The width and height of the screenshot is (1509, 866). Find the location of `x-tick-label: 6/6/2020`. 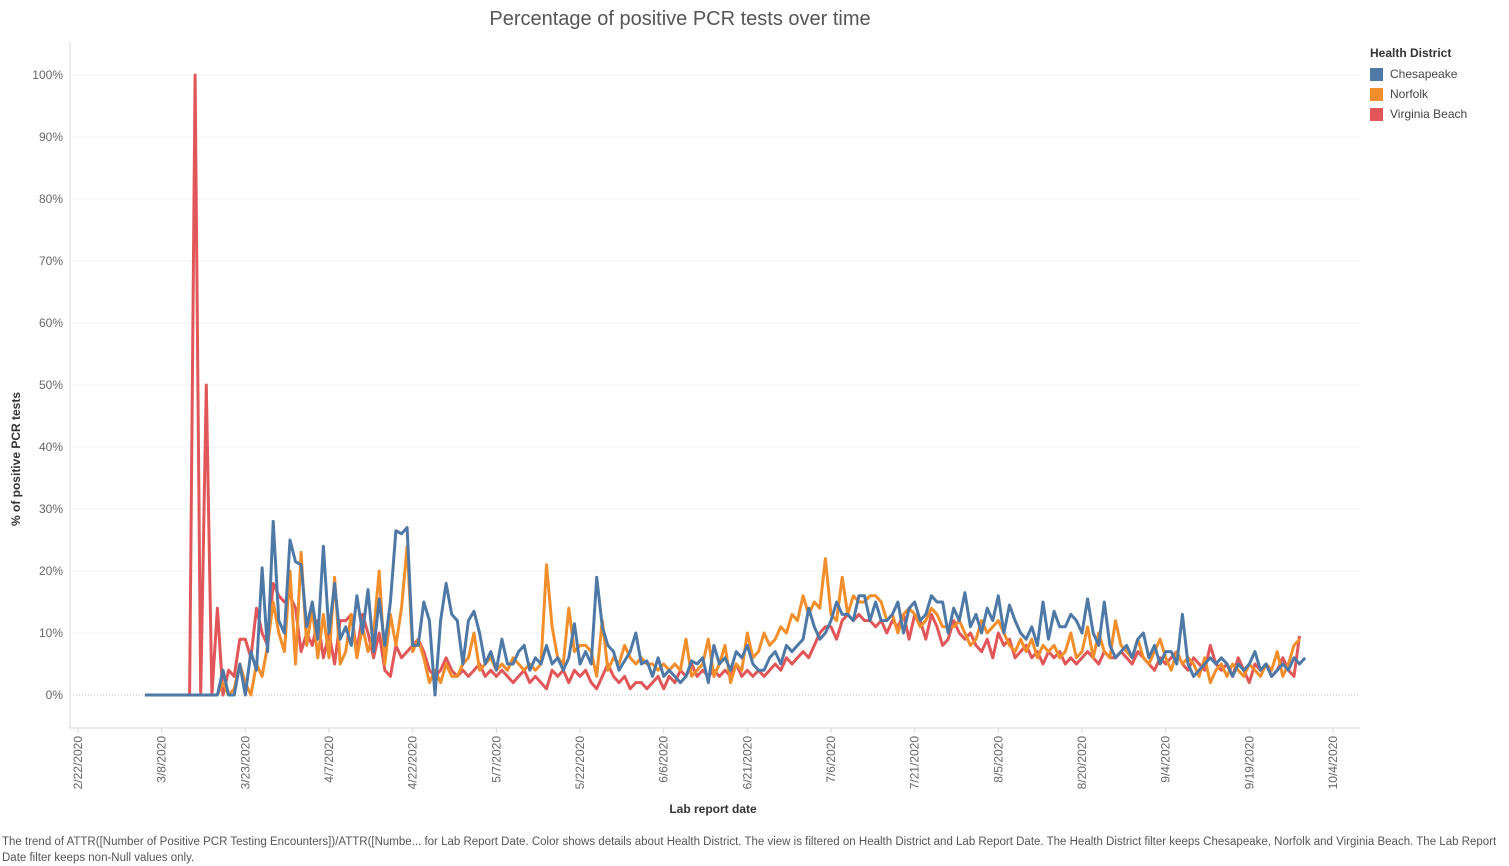

x-tick-label: 6/6/2020 is located at coordinates (664, 759).